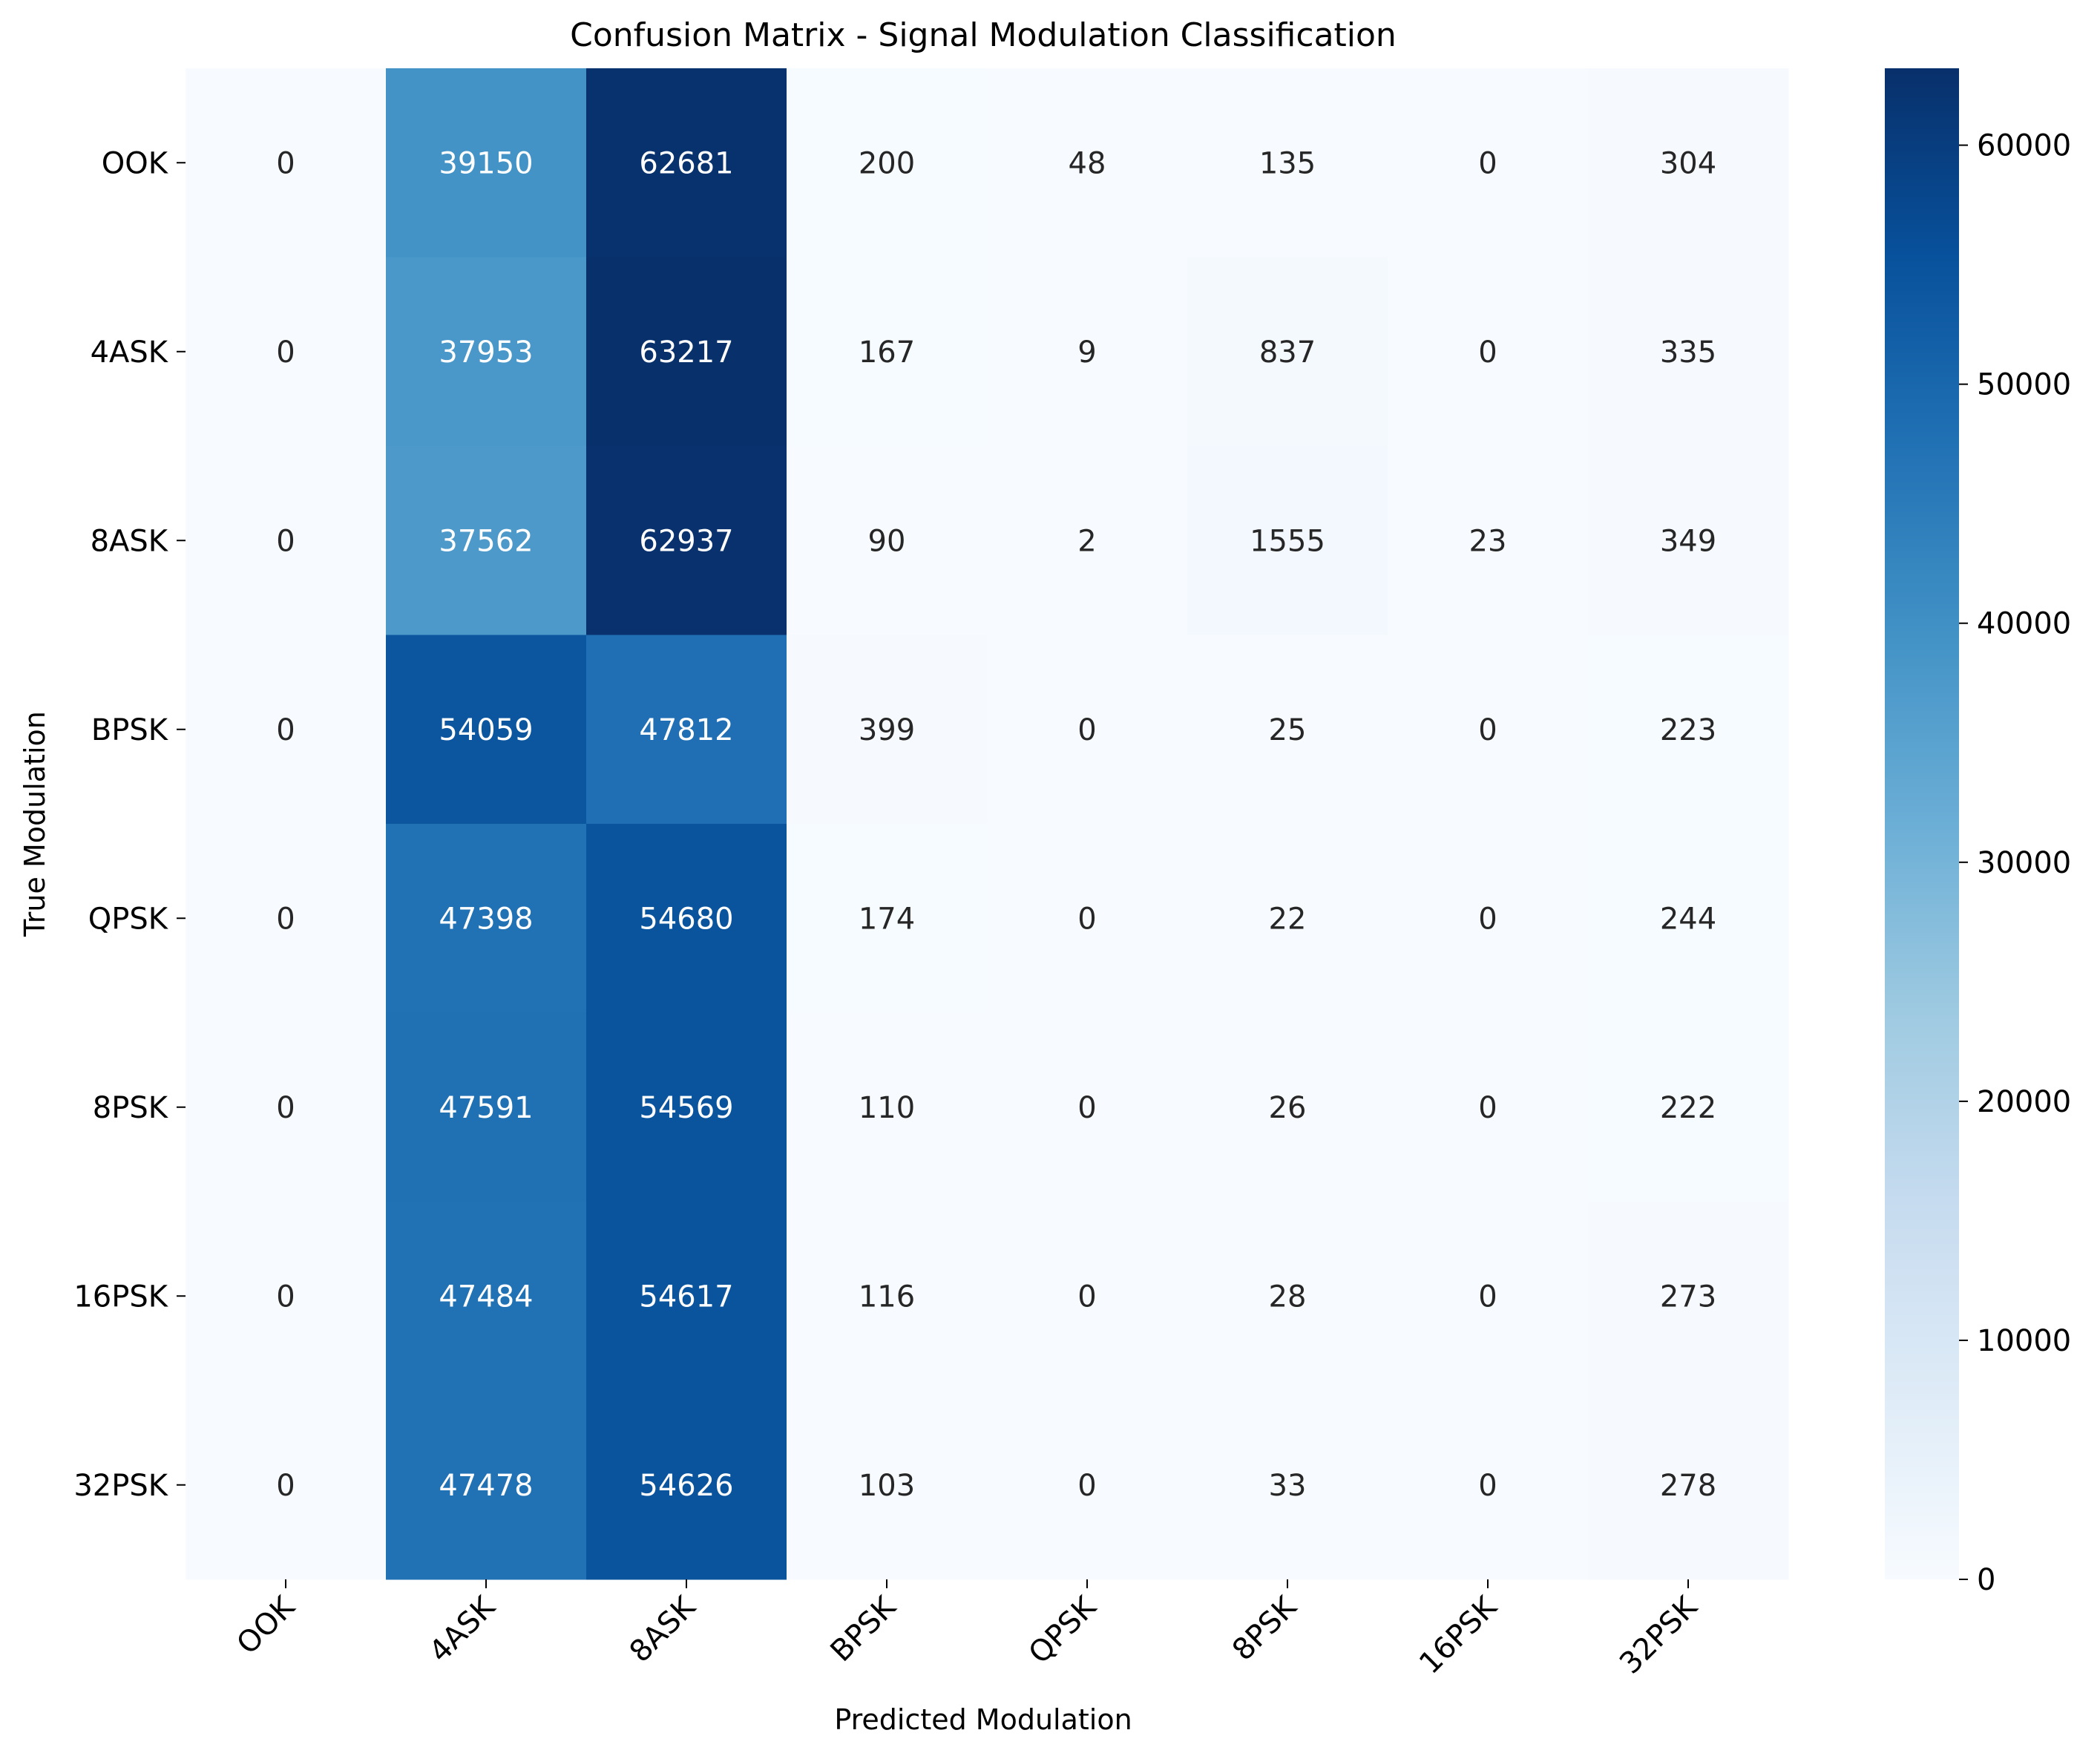 The height and width of the screenshot is (1756, 2100). I want to click on x-tick-label: 4ASK, so click(463, 1629).